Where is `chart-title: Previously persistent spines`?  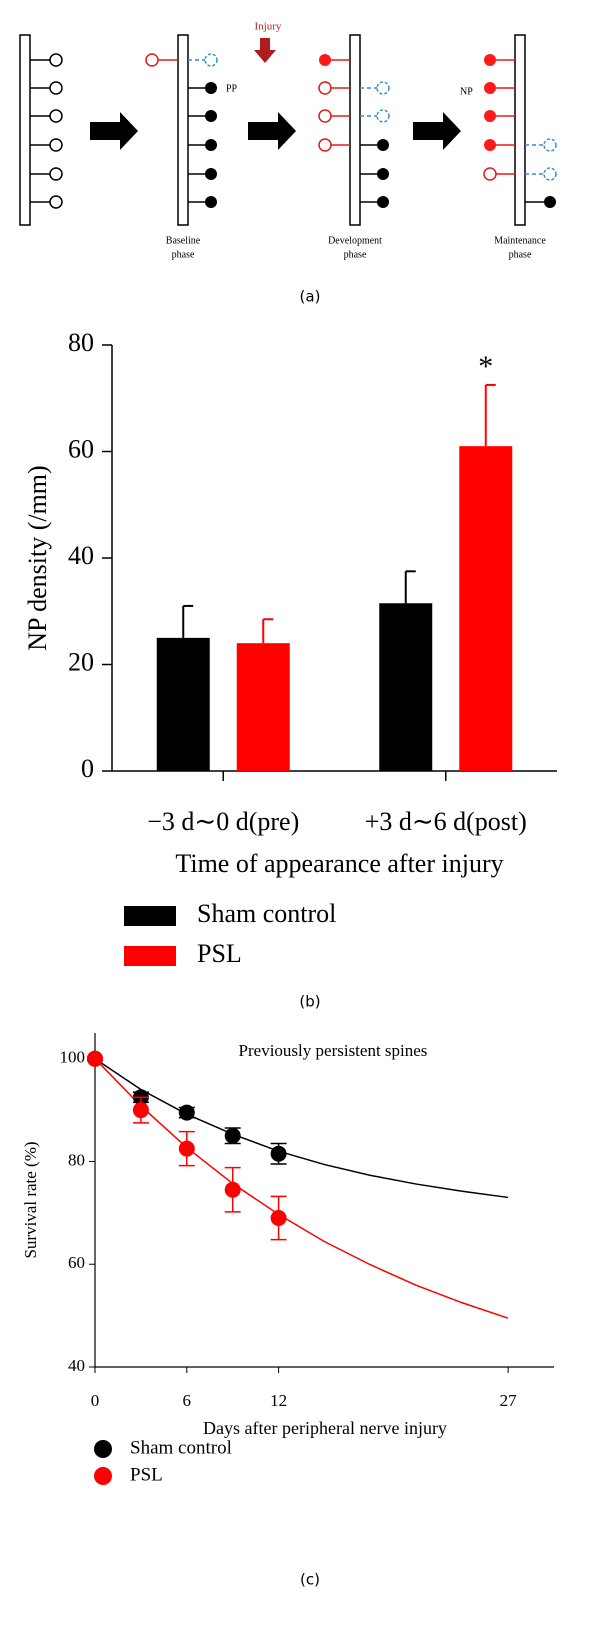
chart-title: Previously persistent spines is located at coordinates (333, 1050).